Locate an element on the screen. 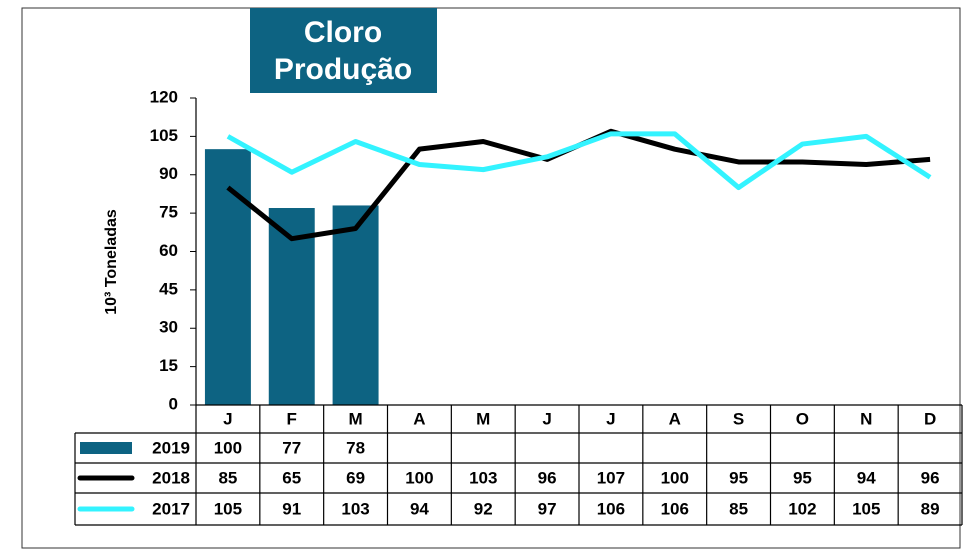 This screenshot has height=555, width=969. y-tick-label: 75 is located at coordinates (168, 212).